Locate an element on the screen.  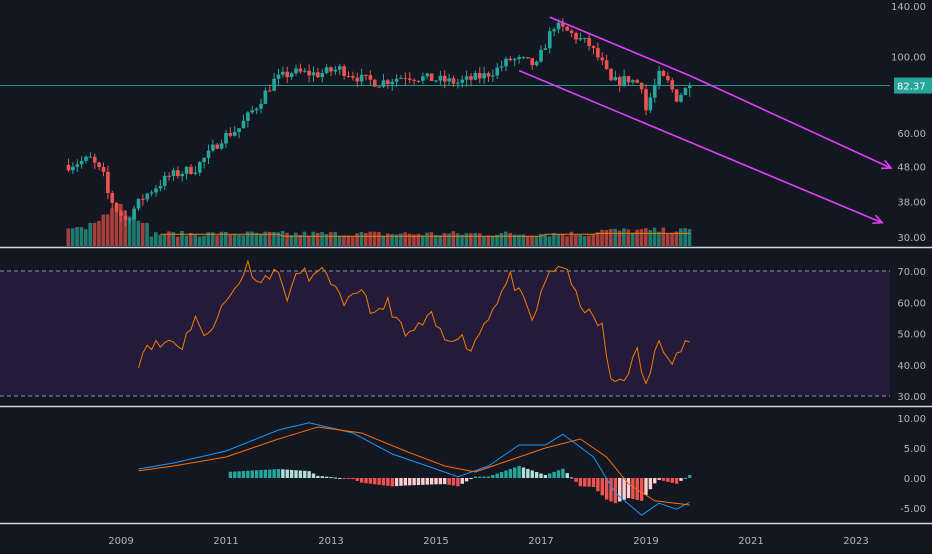
channel-upper-line is located at coordinates (620, 46).